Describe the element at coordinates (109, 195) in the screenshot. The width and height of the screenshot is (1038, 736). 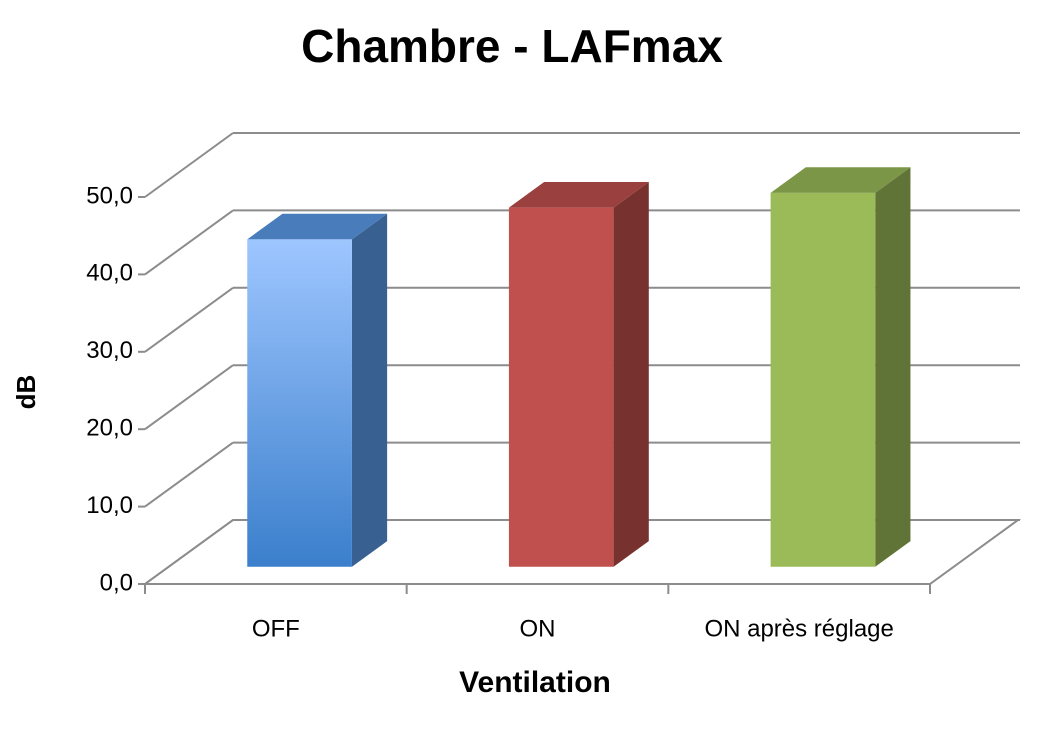
I see `y-tick-label: 50,0` at that location.